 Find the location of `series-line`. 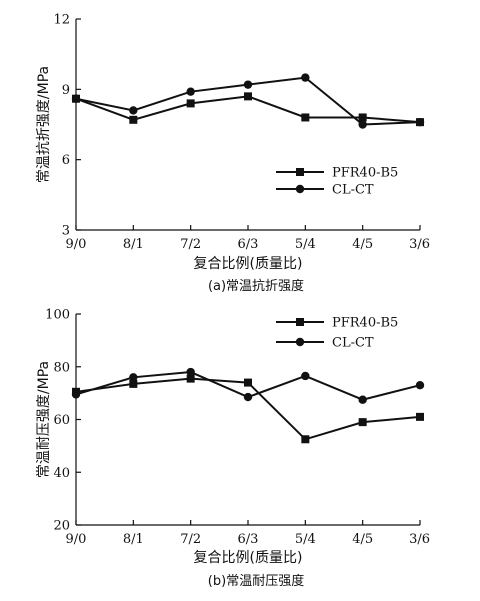

series-line is located at coordinates (248, 409).